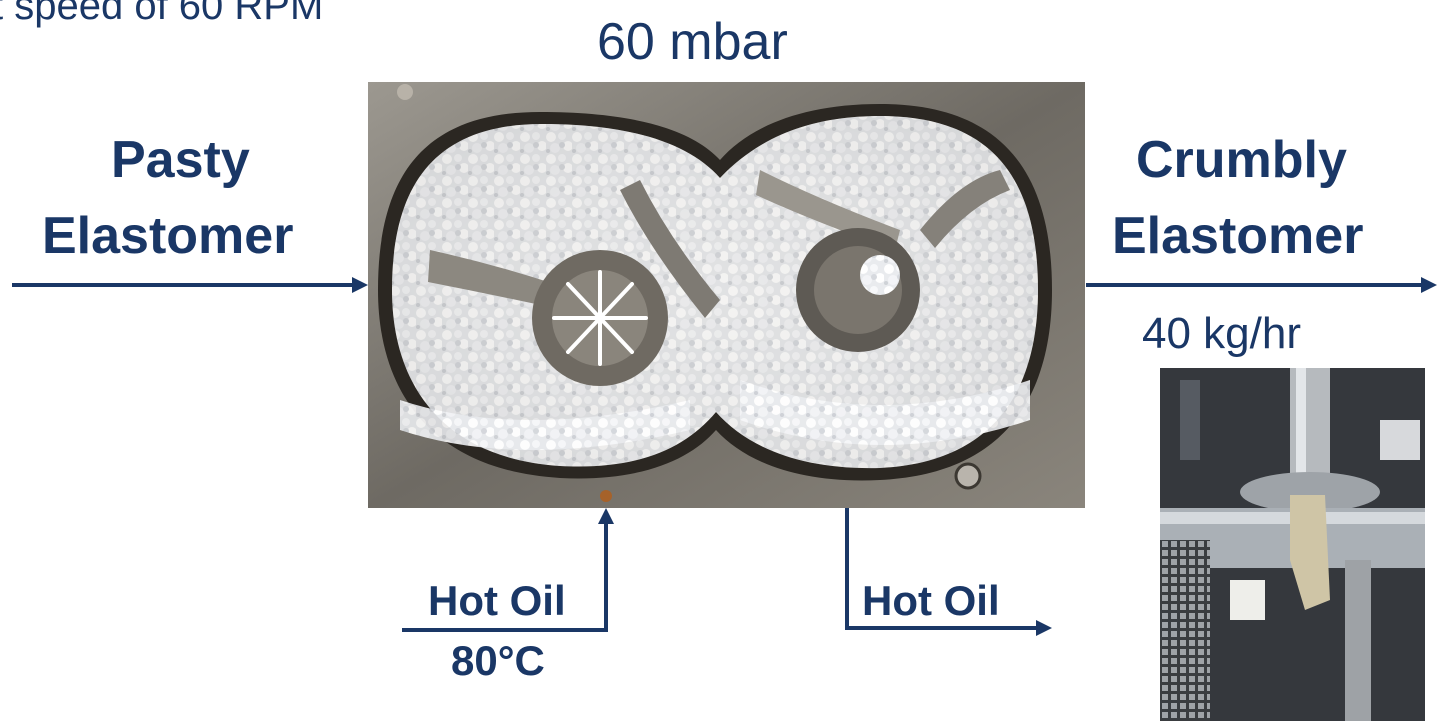  Describe the element at coordinates (505, 575) in the screenshot. I see `hot-oil-in-arrow` at that location.